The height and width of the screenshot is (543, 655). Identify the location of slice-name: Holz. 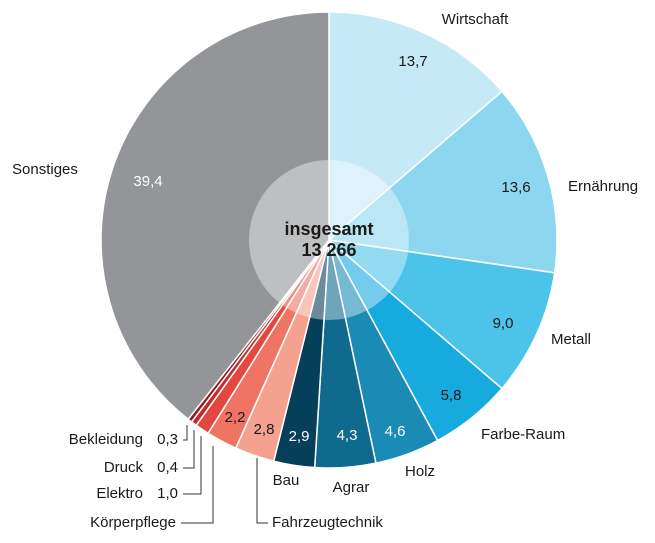
(420, 471).